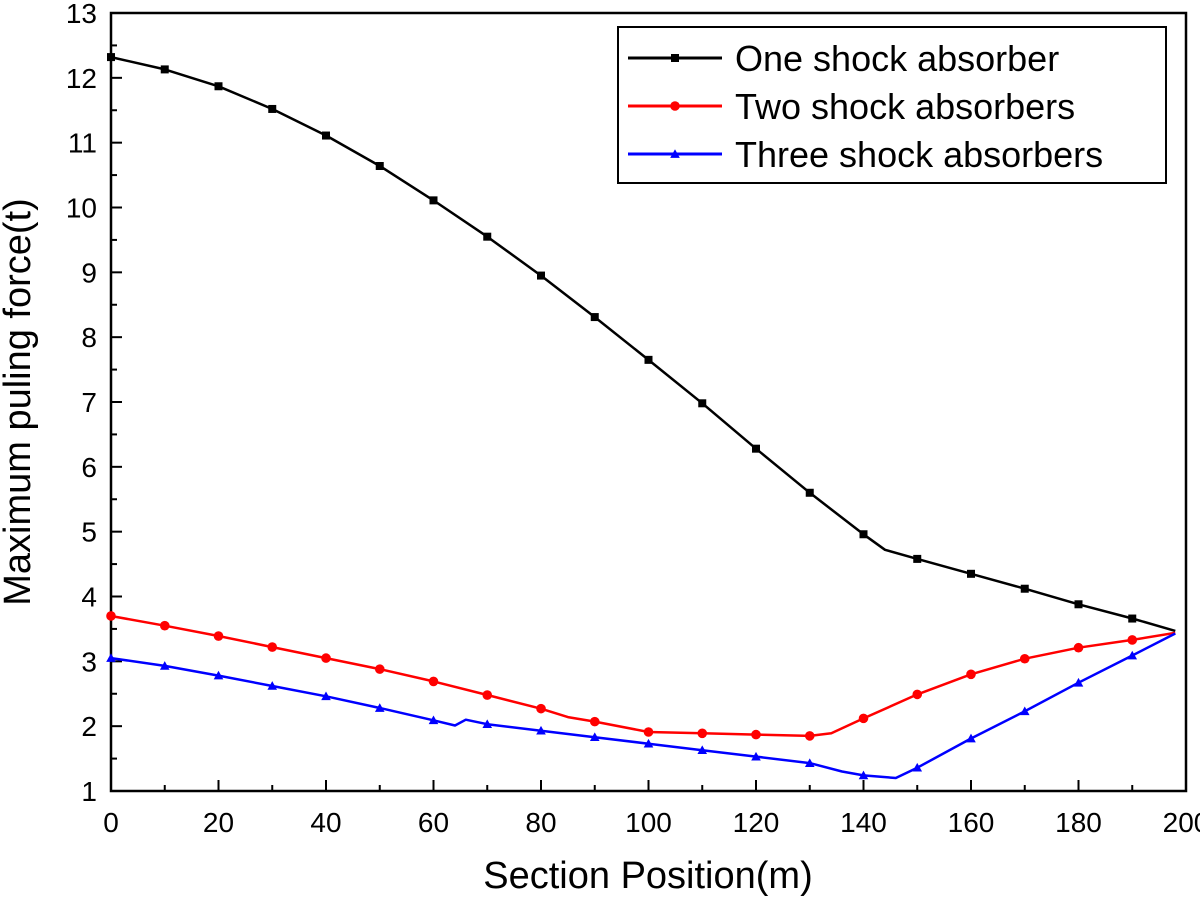 Image resolution: width=1200 pixels, height=900 pixels. Describe the element at coordinates (89, 726) in the screenshot. I see `y-tick-label: 2` at that location.